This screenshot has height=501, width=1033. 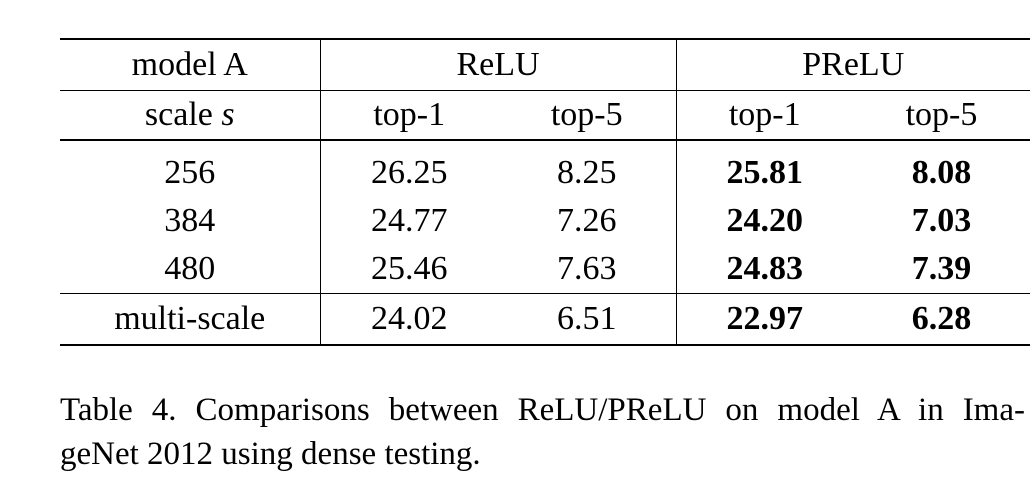 I want to click on header-scale-text: scale, so click(x=183, y=114).